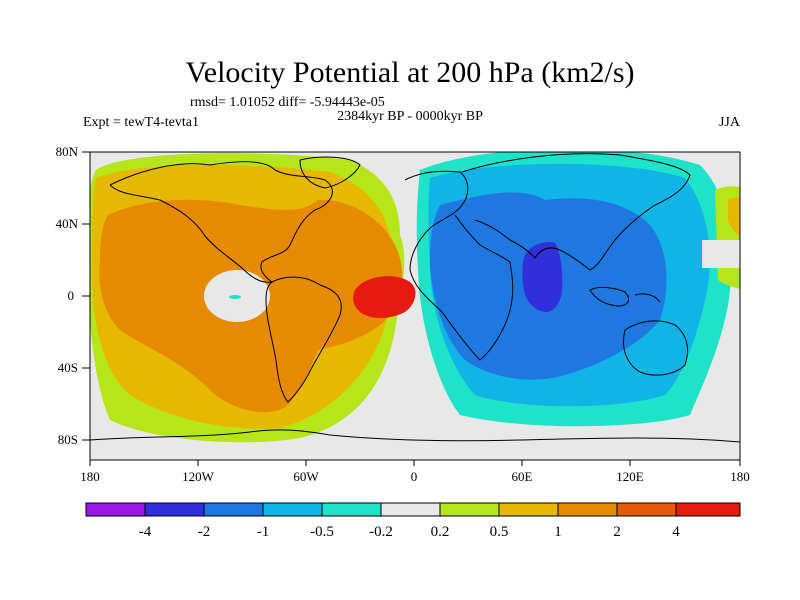 The width and height of the screenshot is (800, 600). I want to click on y-label-40S: 40S, so click(68, 367).